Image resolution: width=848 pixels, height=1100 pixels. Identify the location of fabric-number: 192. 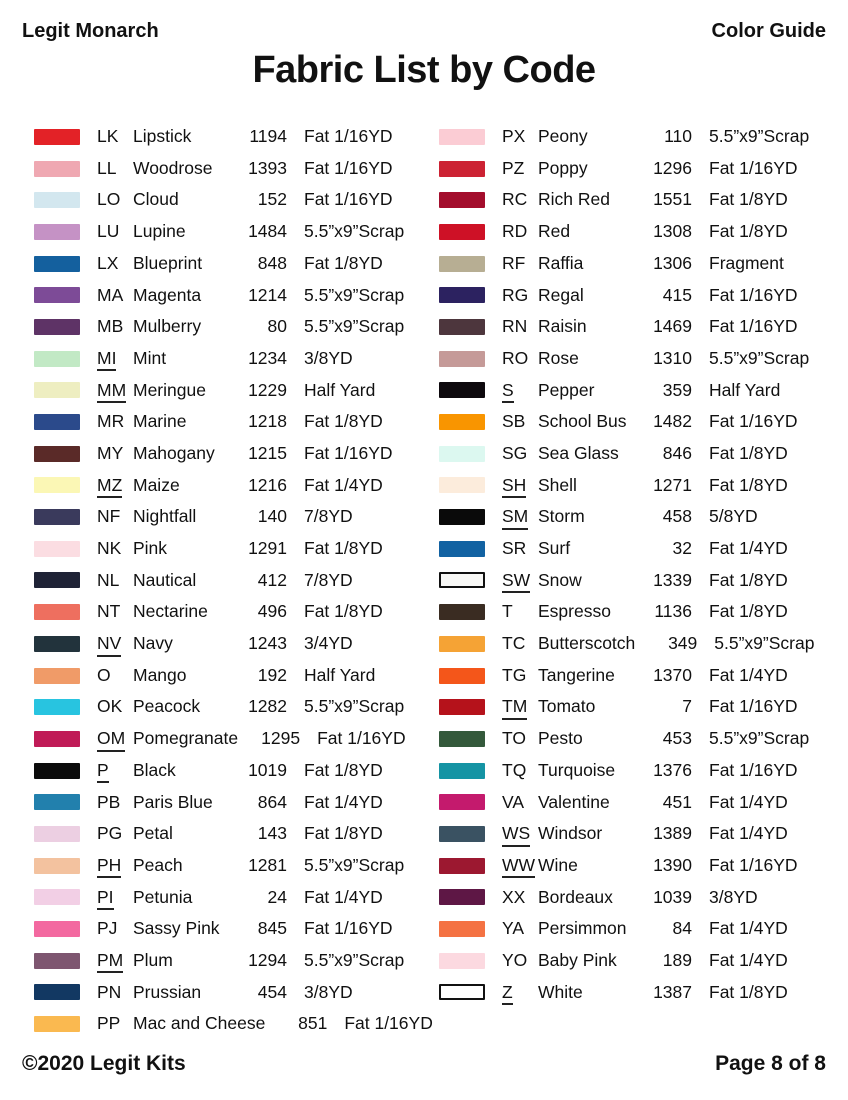
(272, 674).